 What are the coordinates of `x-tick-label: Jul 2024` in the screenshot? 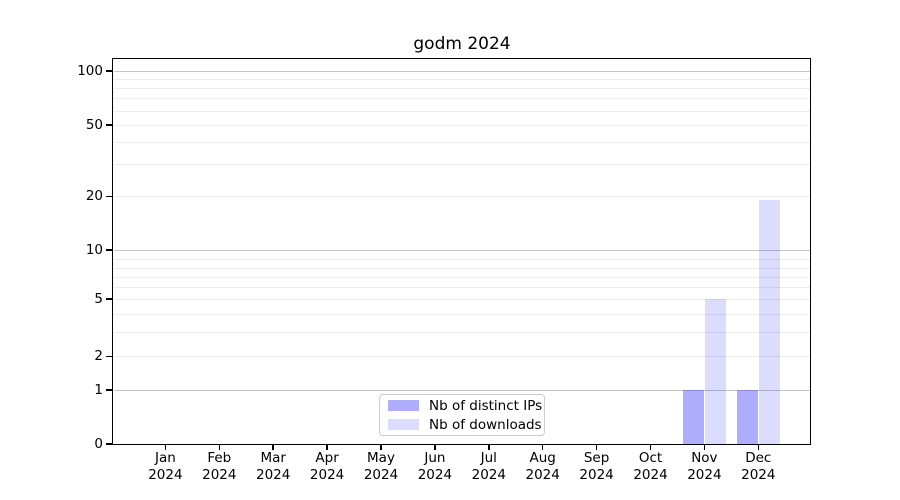 It's located at (488, 466).